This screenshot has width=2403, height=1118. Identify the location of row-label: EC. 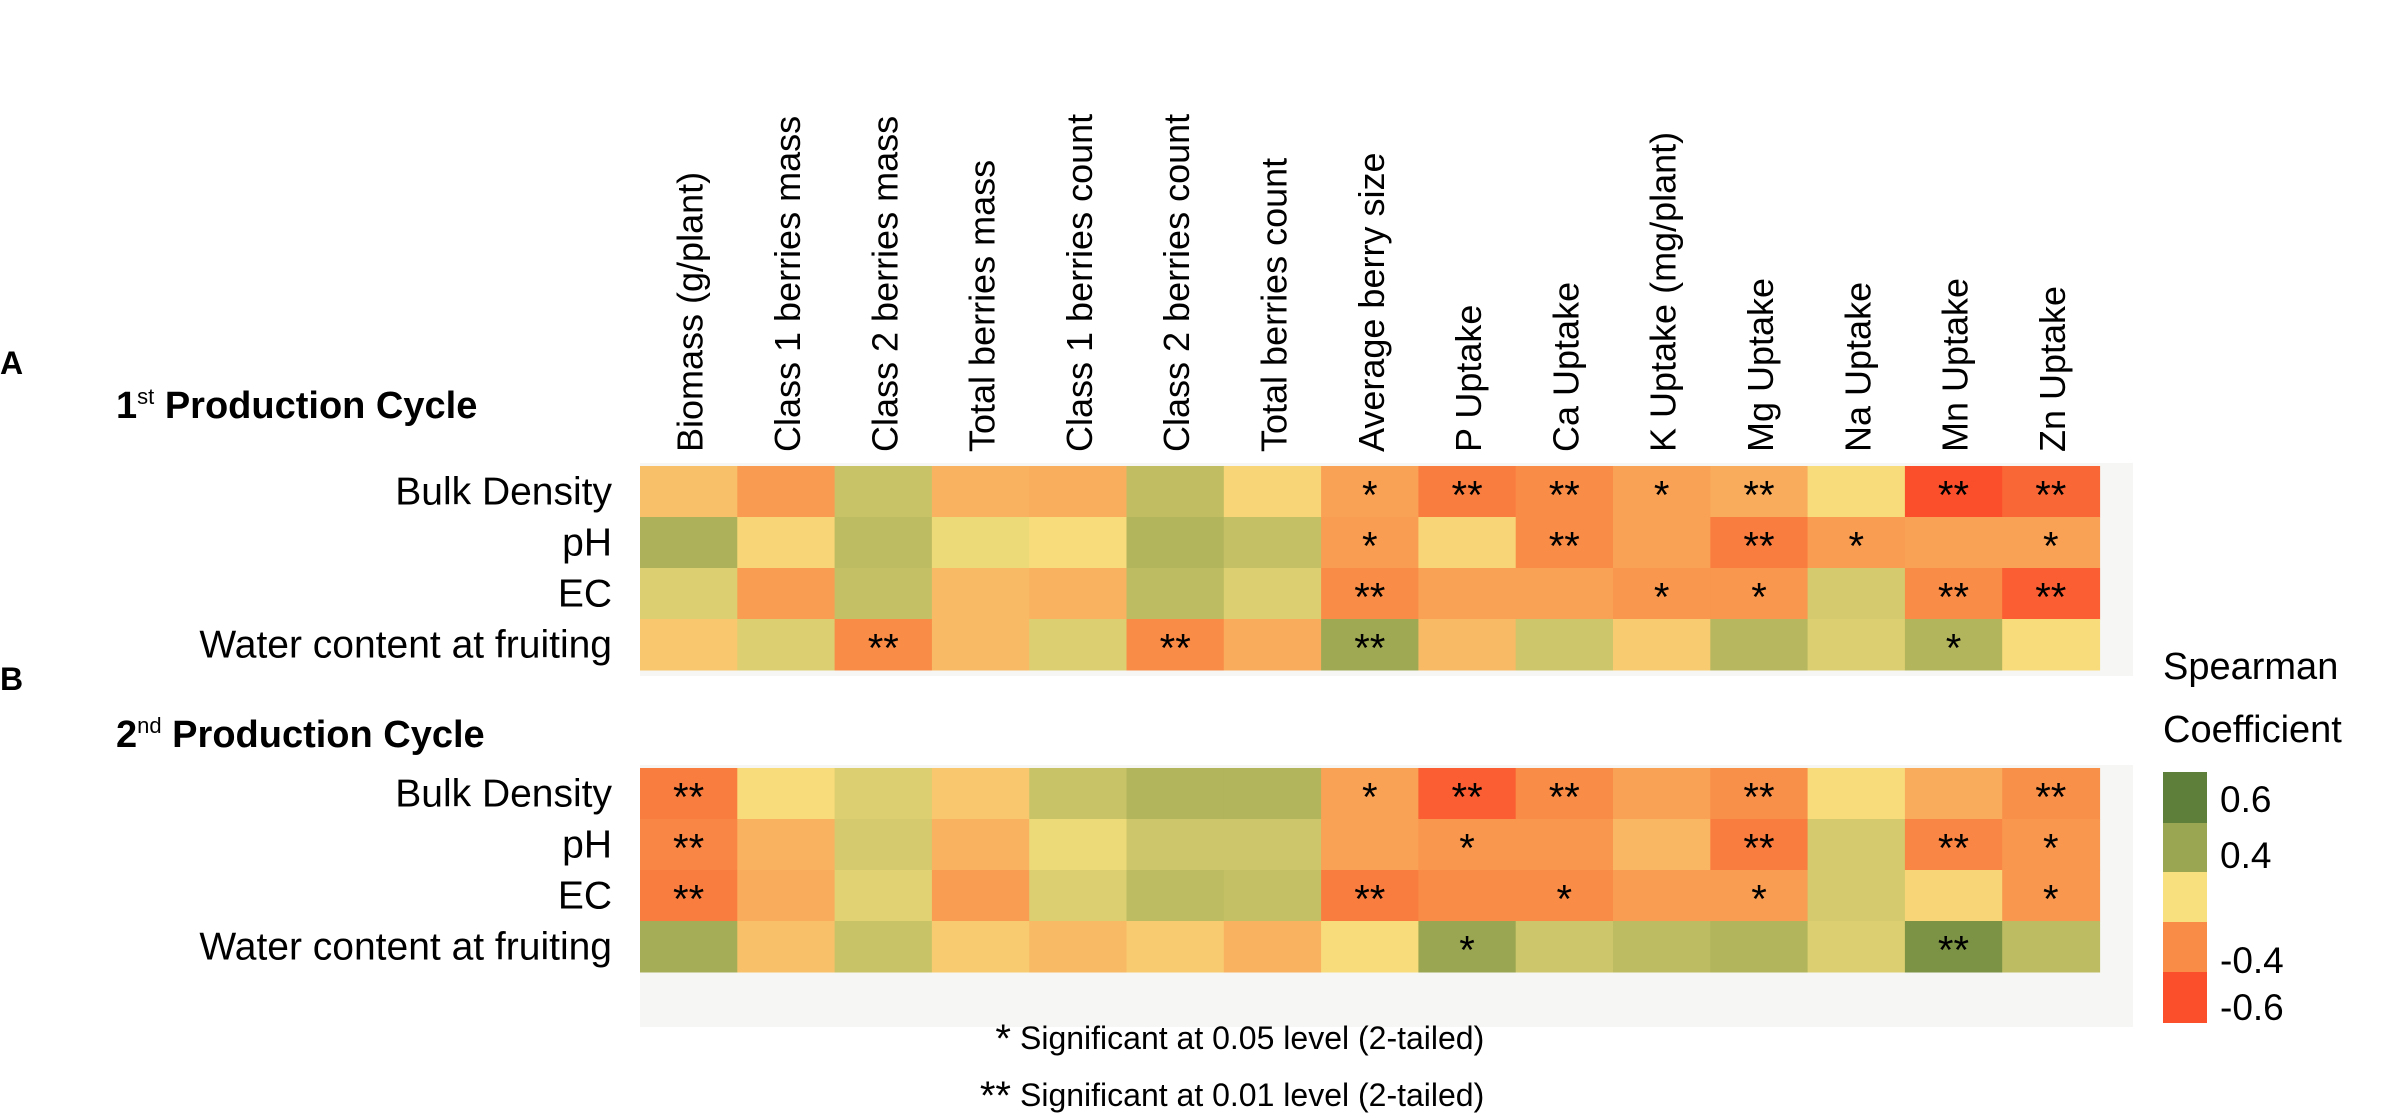
(585, 594).